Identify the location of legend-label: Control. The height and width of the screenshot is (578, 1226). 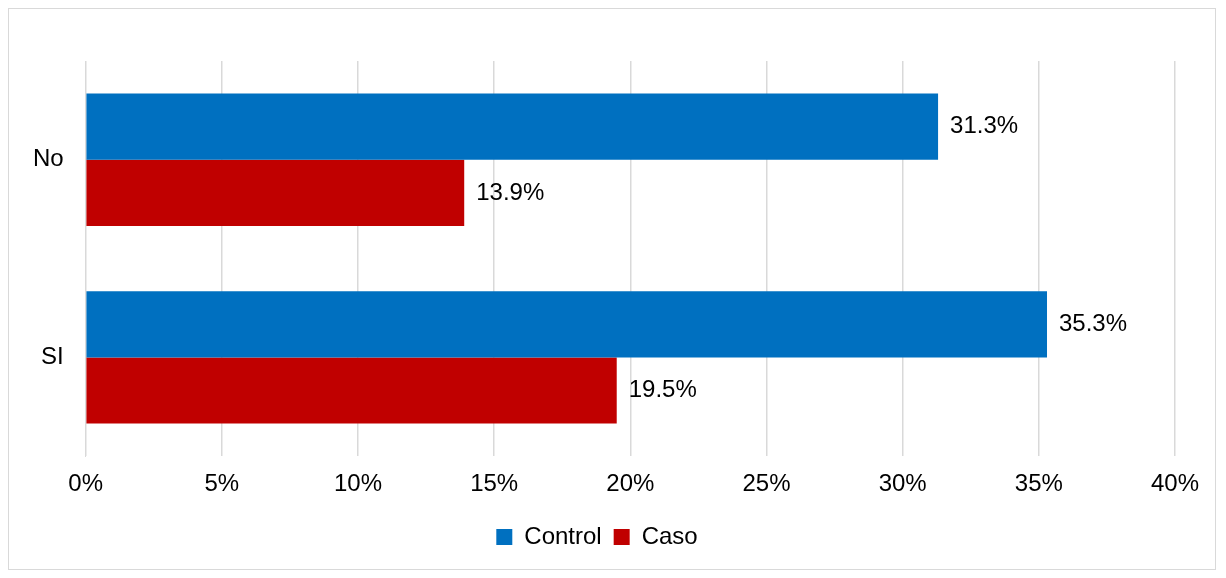
(563, 535).